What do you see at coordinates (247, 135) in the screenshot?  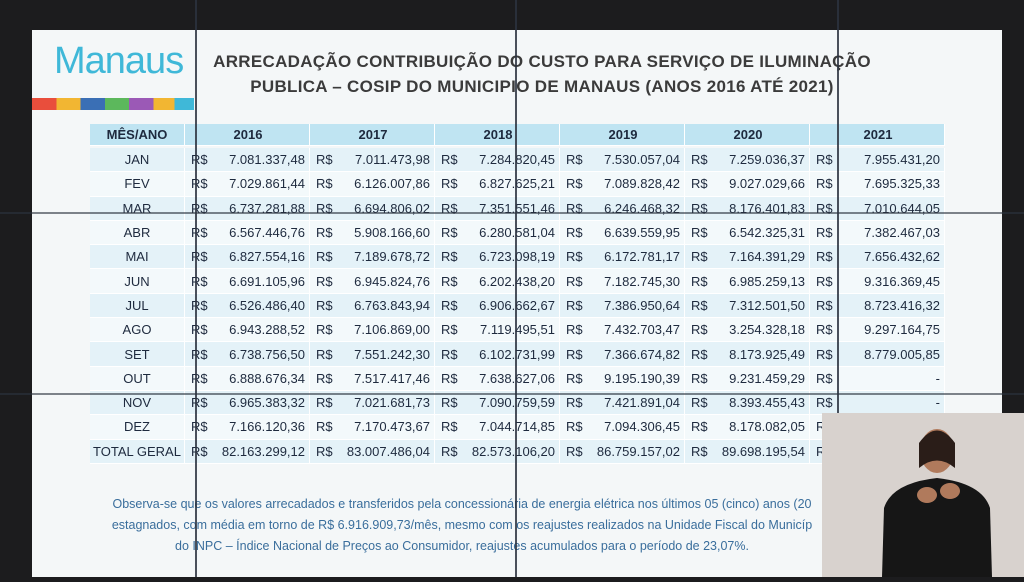 I see `header-cell: 2016` at bounding box center [247, 135].